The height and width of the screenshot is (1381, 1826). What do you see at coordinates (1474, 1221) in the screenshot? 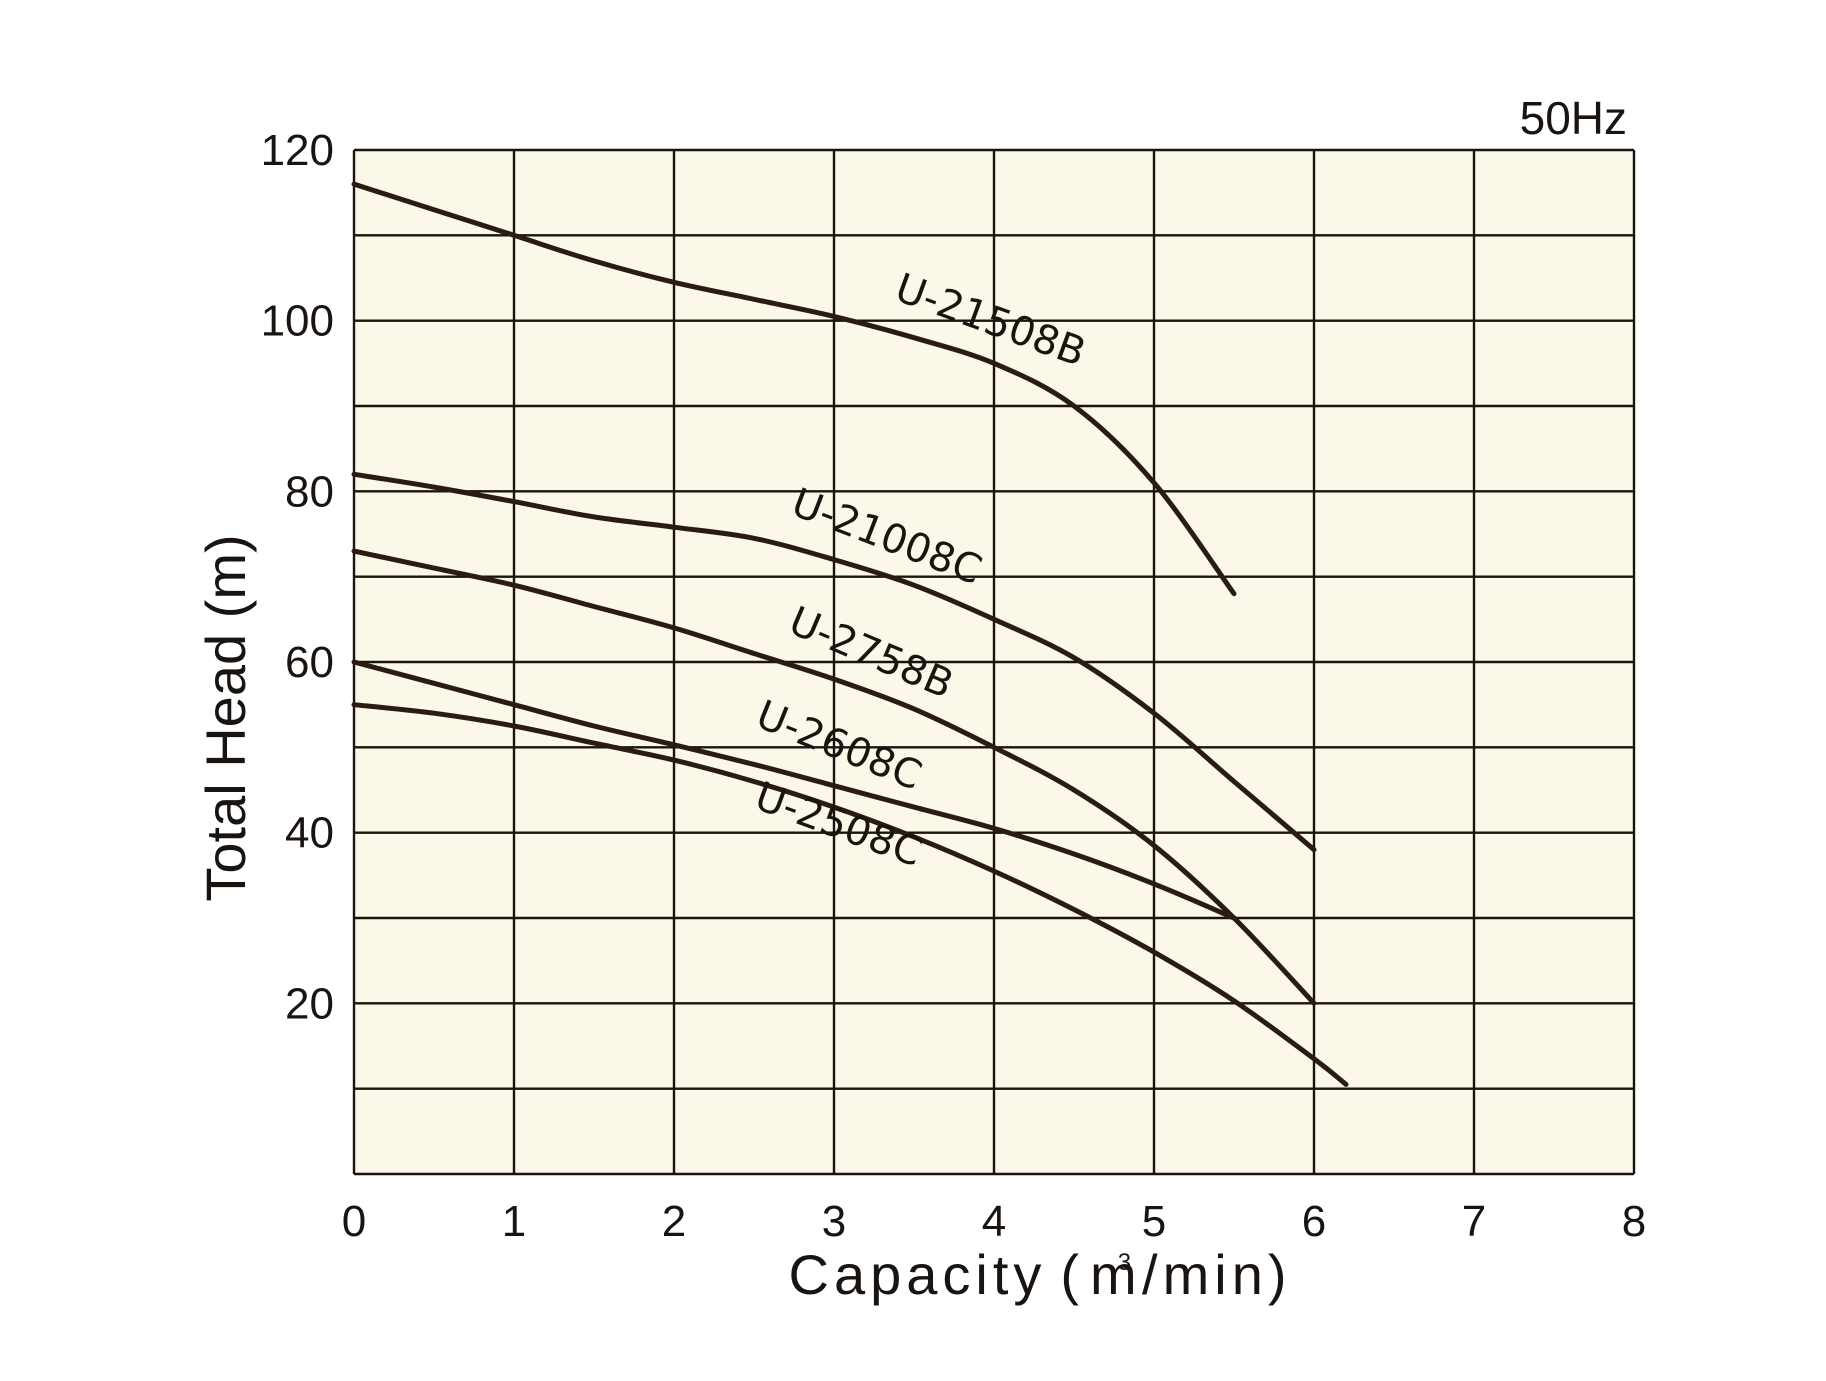
I see `x-tick-label: 7` at bounding box center [1474, 1221].